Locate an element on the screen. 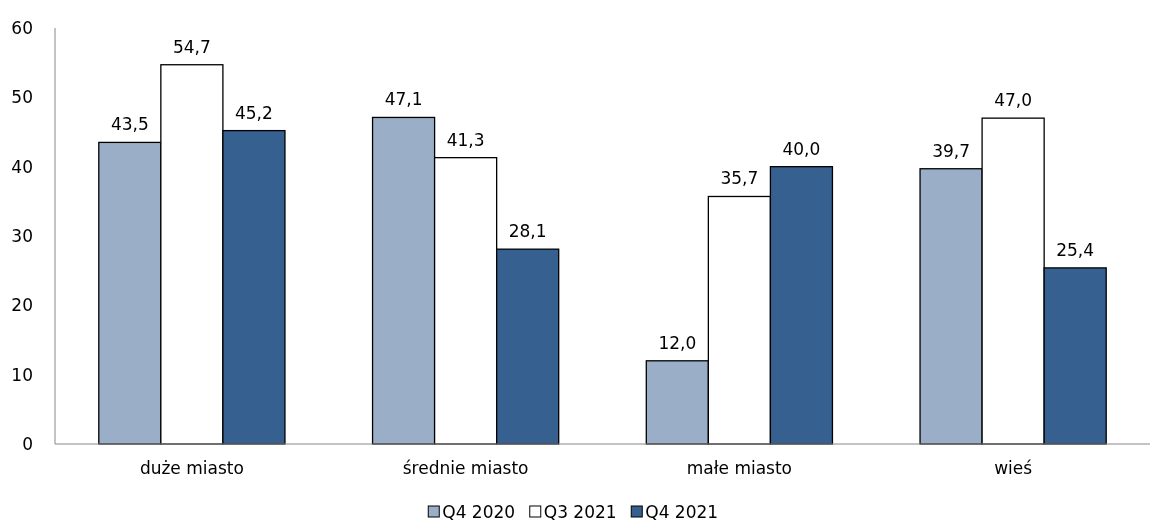 Image resolution: width=1161 pixels, height=530 pixels. data-label: 28,1 is located at coordinates (527, 231).